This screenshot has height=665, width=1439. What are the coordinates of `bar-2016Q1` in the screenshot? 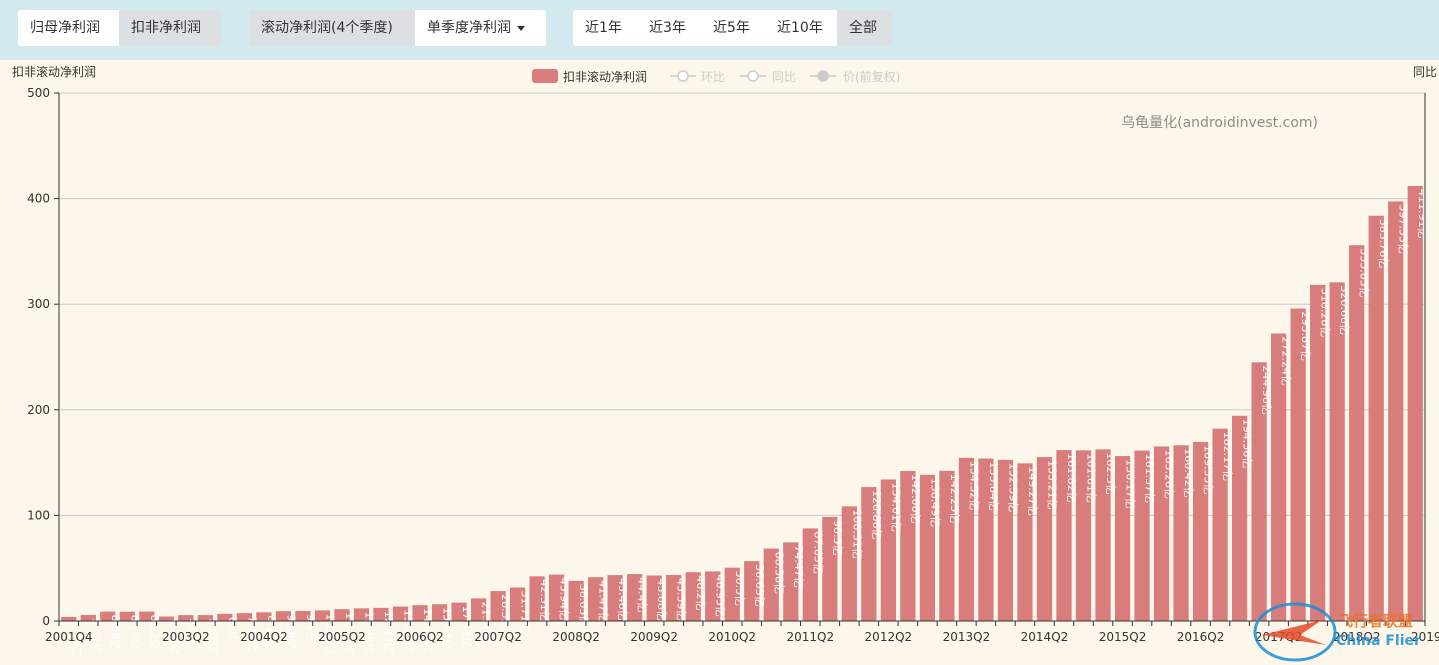 It's located at (1181, 533).